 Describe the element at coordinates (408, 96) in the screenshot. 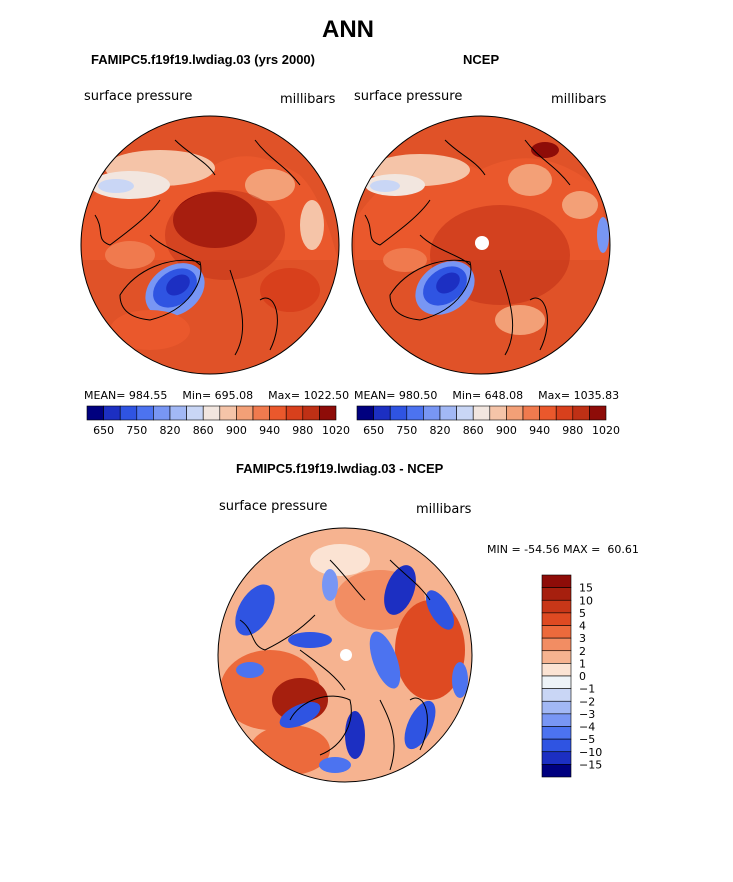

I see `panel2-variable-label: surface pressure` at that location.